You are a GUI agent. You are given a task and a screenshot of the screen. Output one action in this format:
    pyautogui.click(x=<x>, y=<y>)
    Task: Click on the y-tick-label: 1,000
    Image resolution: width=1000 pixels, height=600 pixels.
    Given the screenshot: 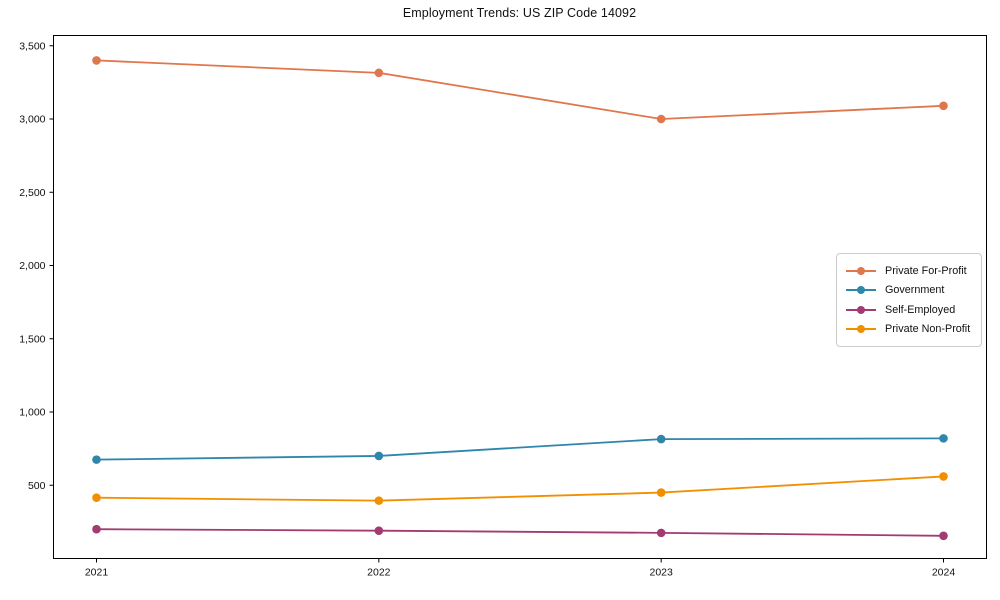 What is the action you would take?
    pyautogui.click(x=32, y=413)
    